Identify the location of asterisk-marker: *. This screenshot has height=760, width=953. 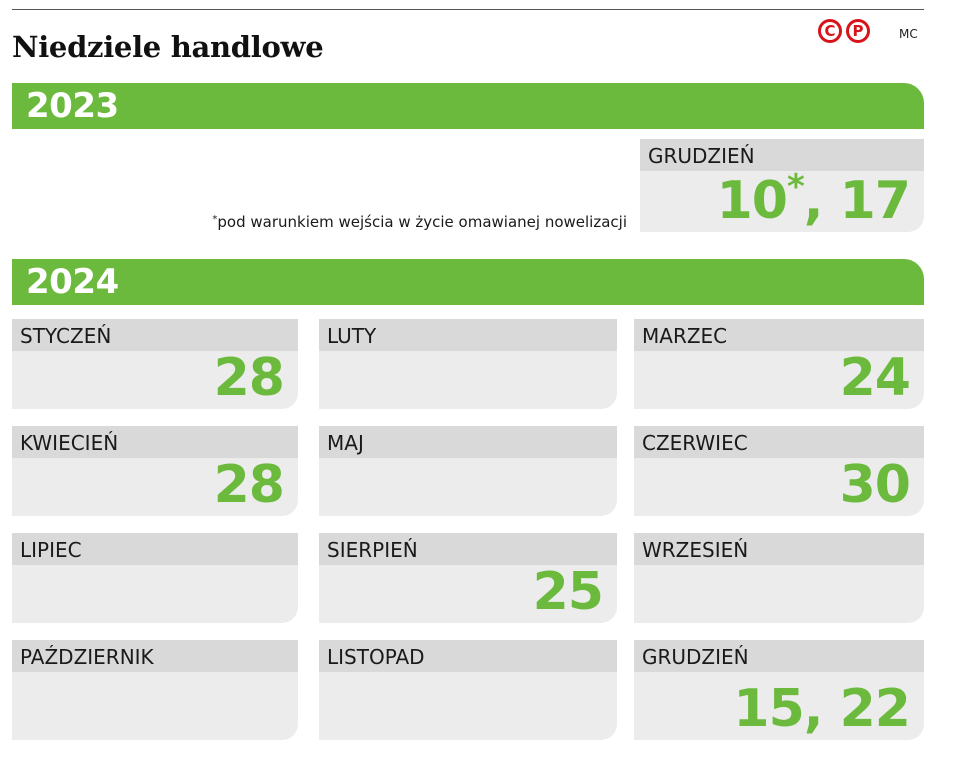
(795, 187).